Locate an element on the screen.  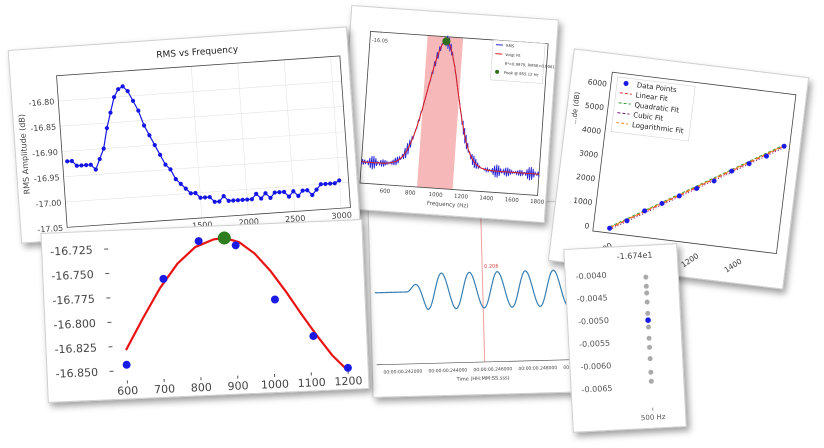
x-tick-label: 1400 is located at coordinates (733, 265).